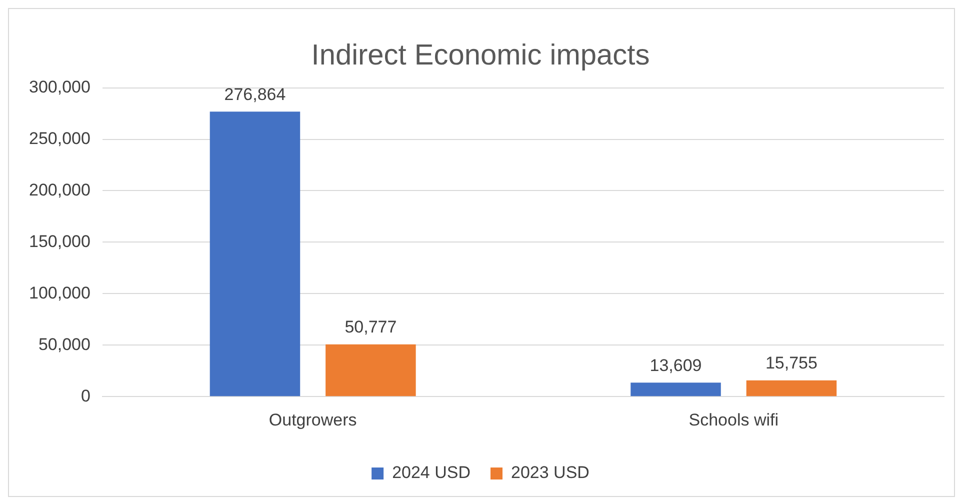  Describe the element at coordinates (64, 344) in the screenshot. I see `y-tick-label: 50,000` at that location.